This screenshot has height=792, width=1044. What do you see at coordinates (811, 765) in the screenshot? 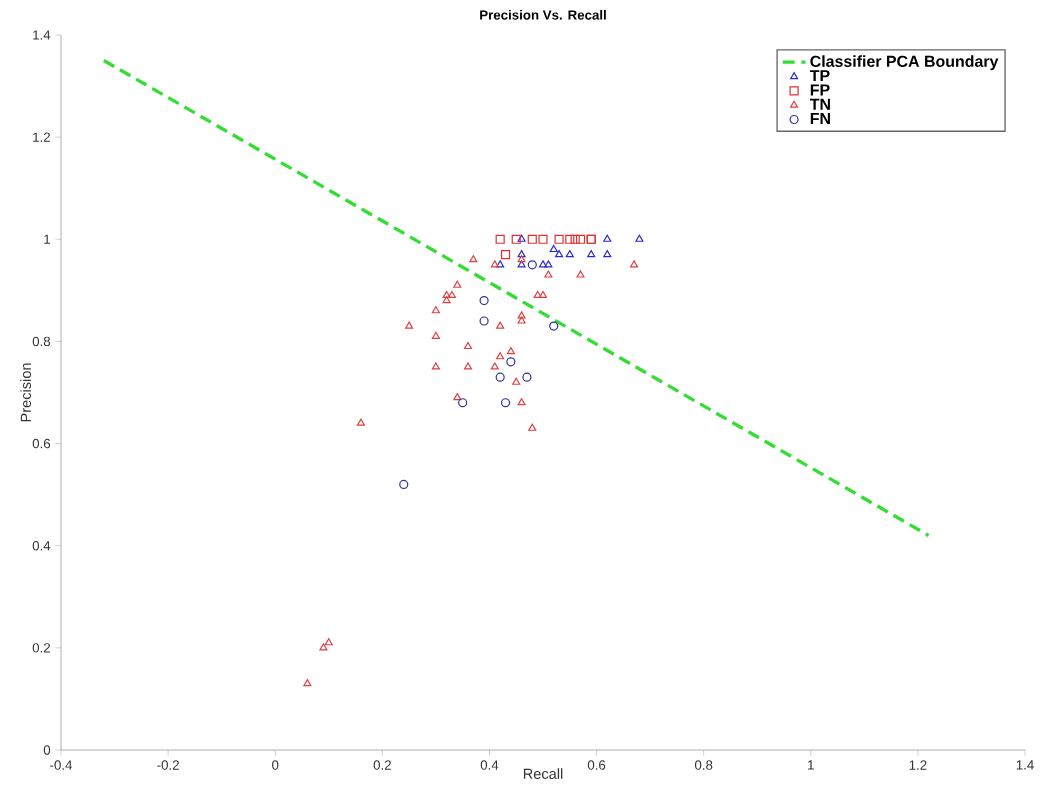
I see `x-tick-label: 1` at bounding box center [811, 765].